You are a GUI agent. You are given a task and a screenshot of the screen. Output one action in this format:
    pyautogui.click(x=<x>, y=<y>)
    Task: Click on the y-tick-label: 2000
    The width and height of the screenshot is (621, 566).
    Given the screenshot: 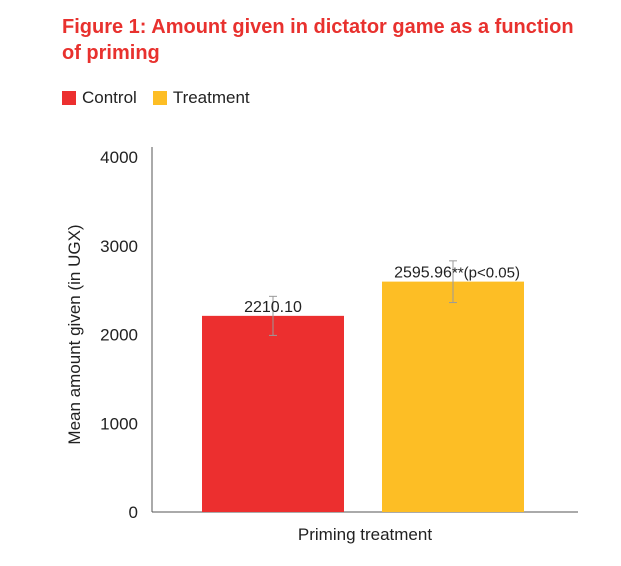 What is the action you would take?
    pyautogui.click(x=119, y=335)
    